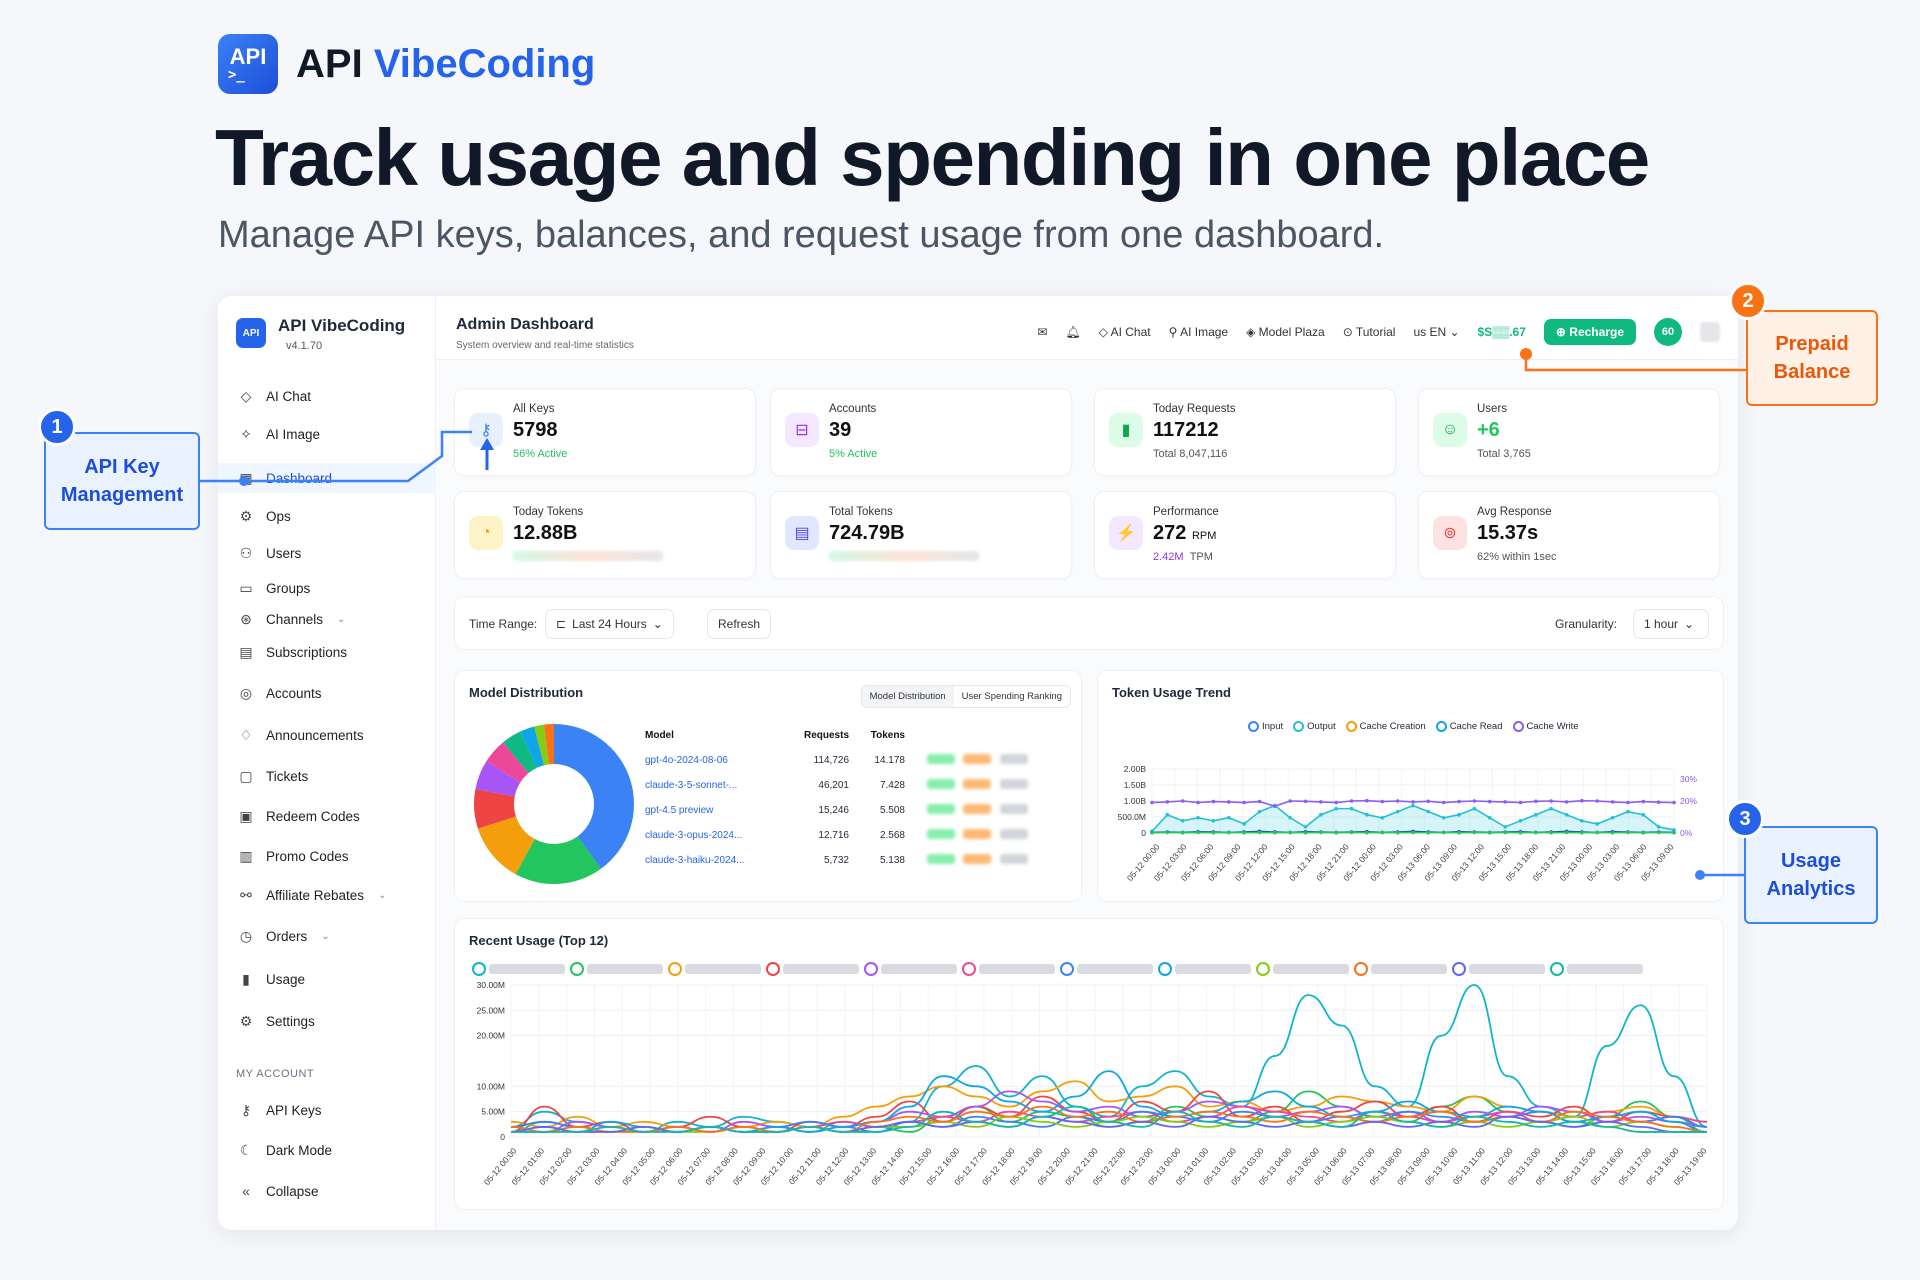 The width and height of the screenshot is (1920, 1280). I want to click on sidebar-item-usage: ▮ Usage, so click(327, 979).